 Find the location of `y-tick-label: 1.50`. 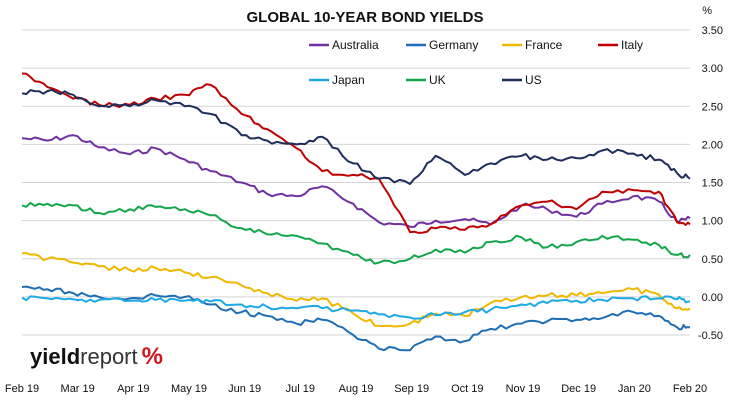

y-tick-label: 1.50 is located at coordinates (712, 184).